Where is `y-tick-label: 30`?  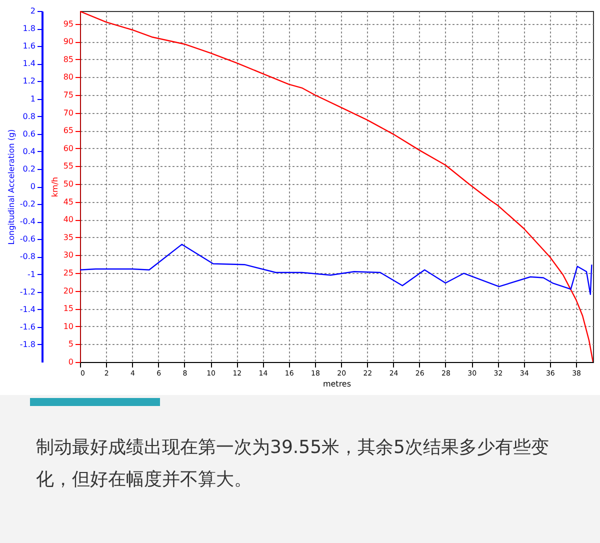
y-tick-label: 30 is located at coordinates (68, 255).